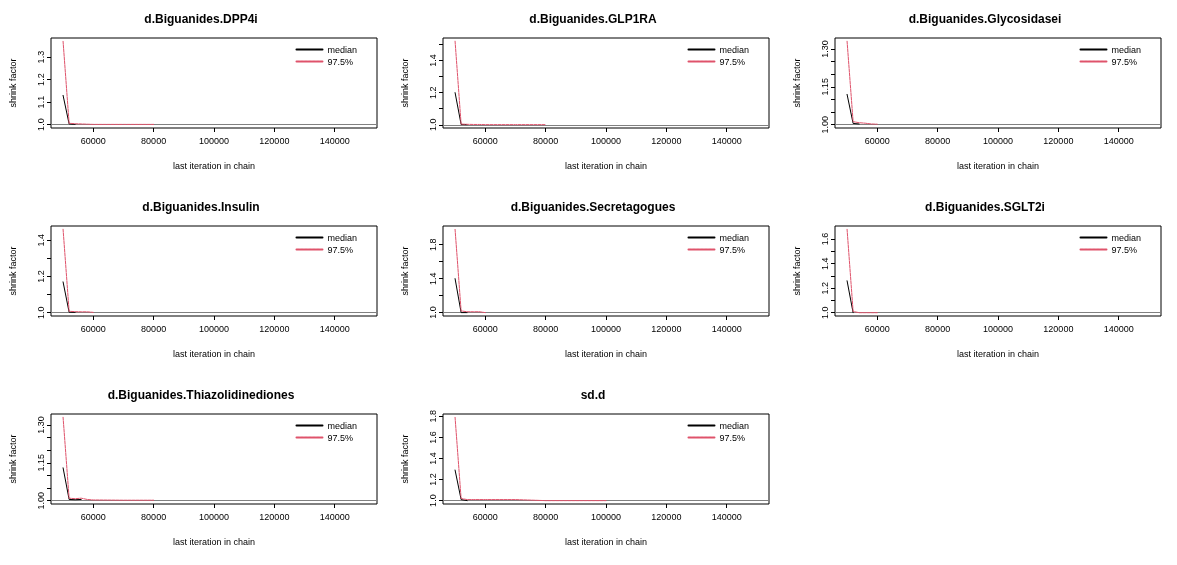  I want to click on chart-title: d.Biguanides.DPP4i, so click(201, 19).